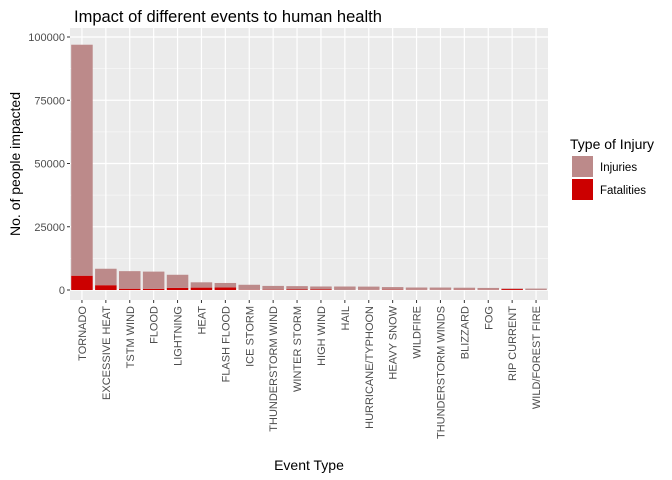 Image resolution: width=672 pixels, height=480 pixels. What do you see at coordinates (537, 357) in the screenshot?
I see `x-tick-label: WILD/FOREST FIRE` at bounding box center [537, 357].